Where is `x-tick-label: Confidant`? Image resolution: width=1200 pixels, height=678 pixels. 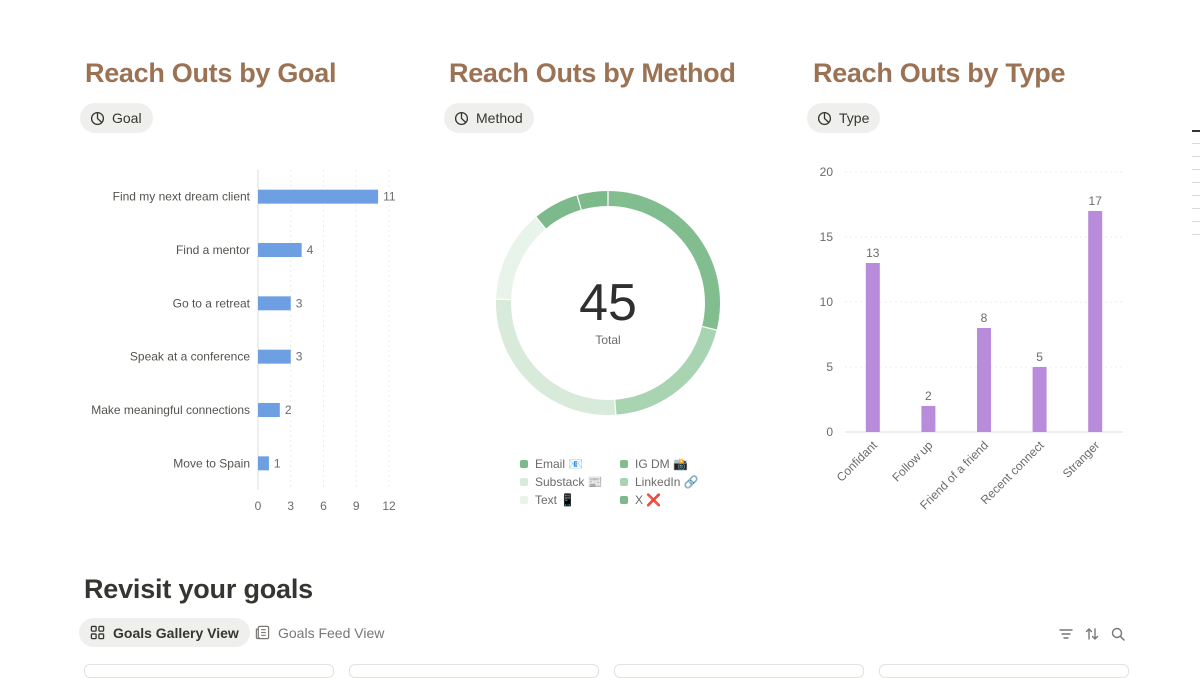
x-tick-label: Confidant is located at coordinates (857, 461).